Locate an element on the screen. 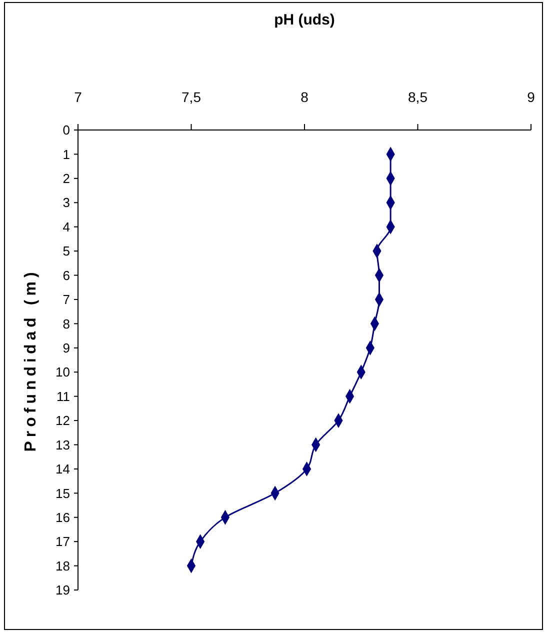 Image resolution: width=545 pixels, height=632 pixels. y-tick-label: 5 is located at coordinates (66, 251).